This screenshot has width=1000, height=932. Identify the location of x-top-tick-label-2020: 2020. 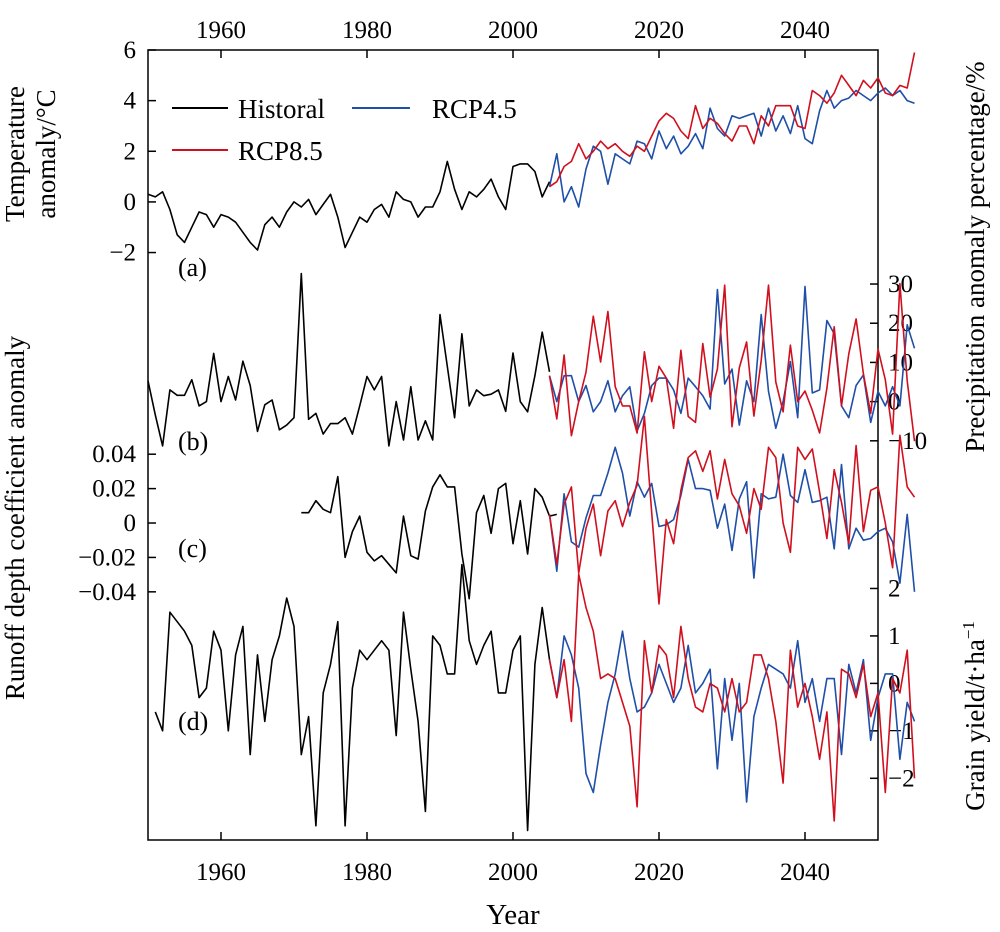
(659, 30).